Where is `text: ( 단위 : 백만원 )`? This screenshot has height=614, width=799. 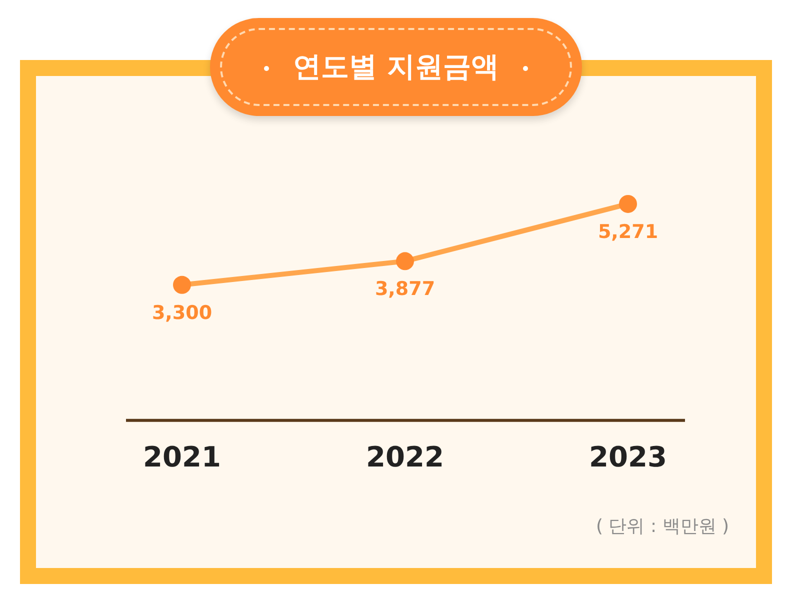
text: ( 단위 : 백만원 ) is located at coordinates (662, 526).